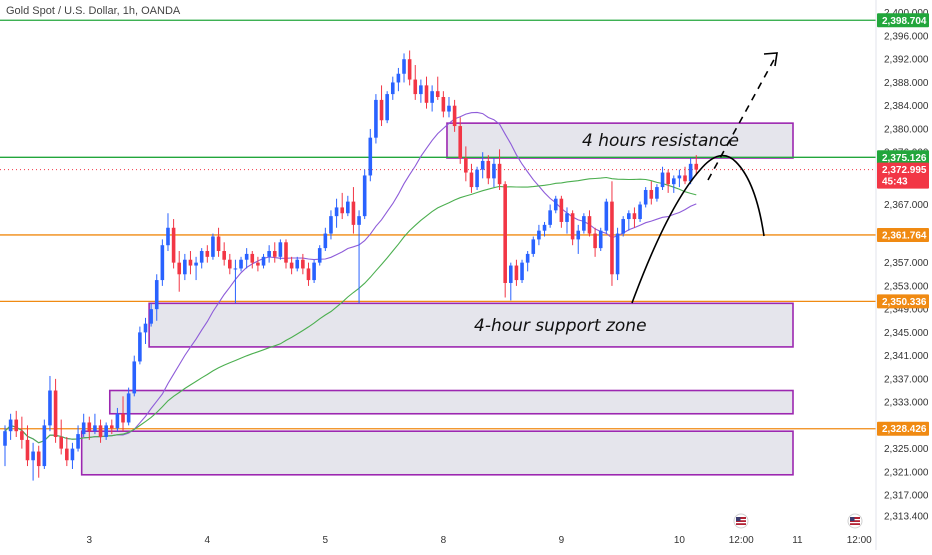 This screenshot has height=555, width=932. I want to click on price-tag: 2,361.764, so click(904, 235).